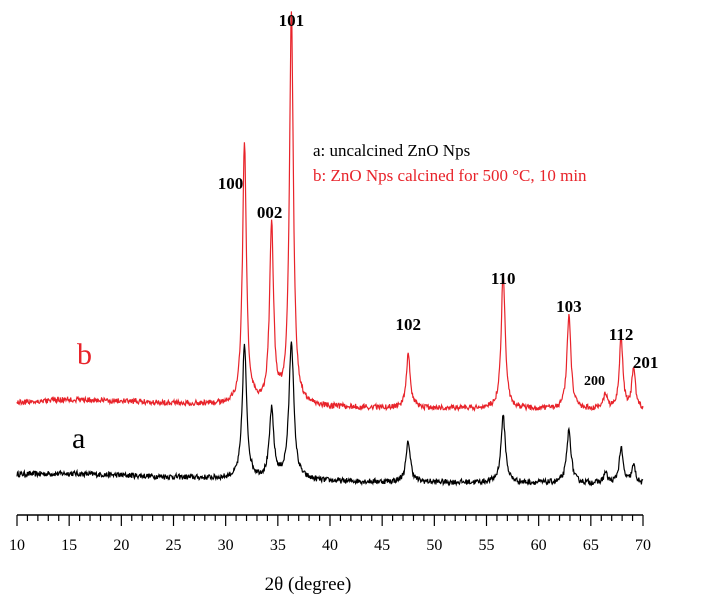 Image resolution: width=719 pixels, height=596 pixels. I want to click on x-tick-label: 60, so click(539, 545).